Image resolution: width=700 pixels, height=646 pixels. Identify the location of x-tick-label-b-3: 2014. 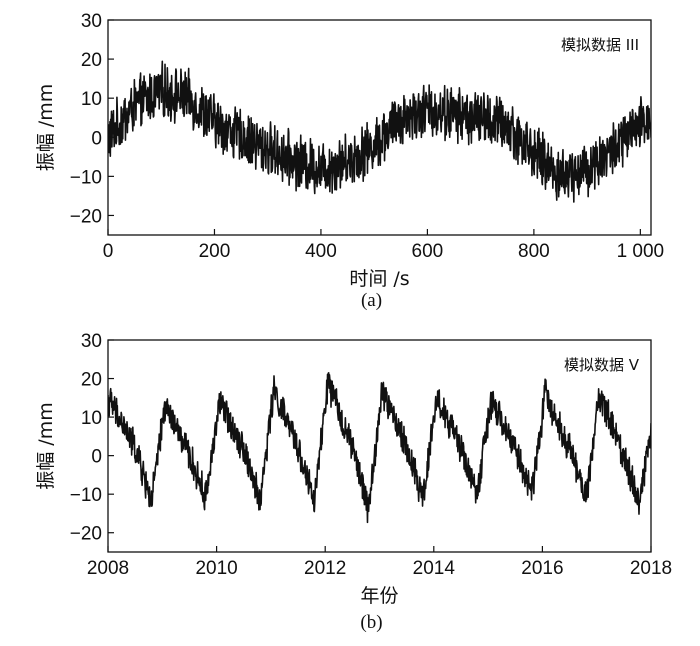
(434, 568).